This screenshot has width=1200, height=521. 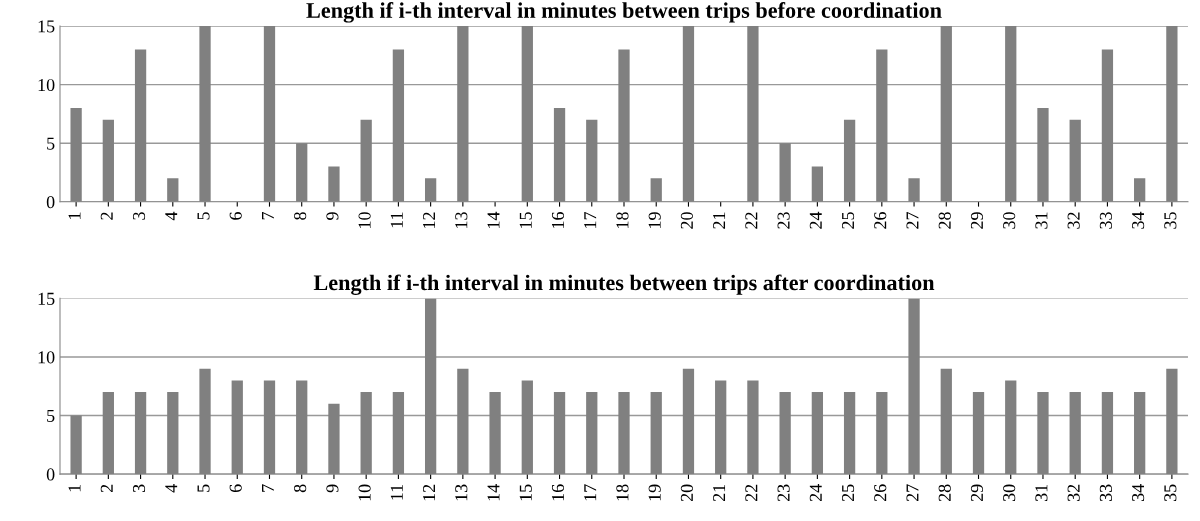 What do you see at coordinates (51, 143) in the screenshot?
I see `y-tick-label: 5` at bounding box center [51, 143].